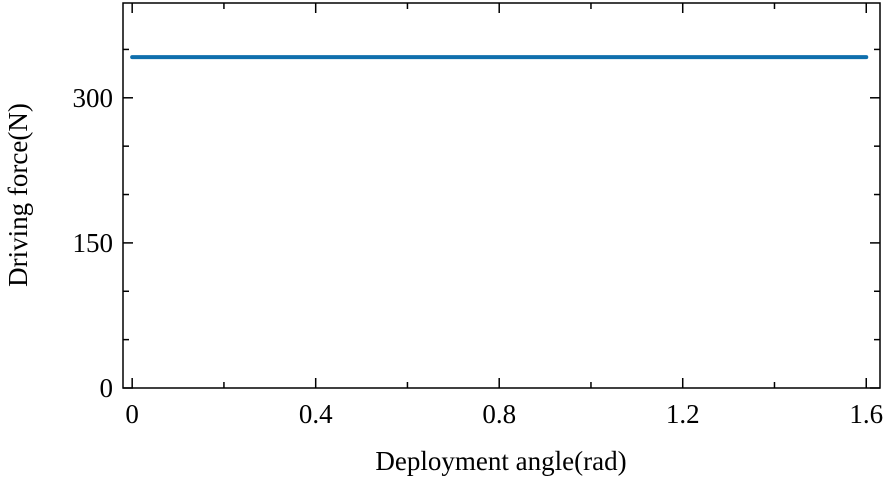 Image resolution: width=892 pixels, height=478 pixels. What do you see at coordinates (866, 414) in the screenshot?
I see `x-tick-label: 1.6` at bounding box center [866, 414].